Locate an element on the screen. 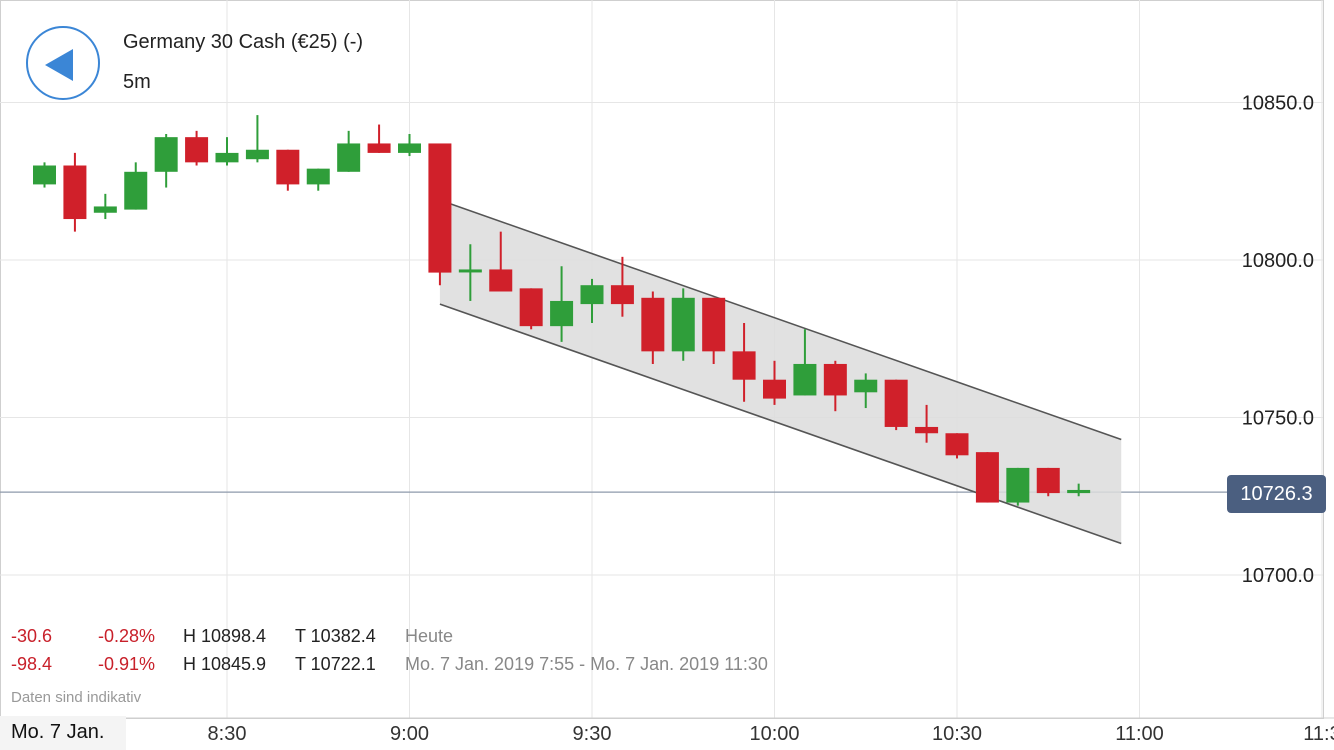 The width and height of the screenshot is (1334, 750). change-percent: -0.28% is located at coordinates (127, 636).